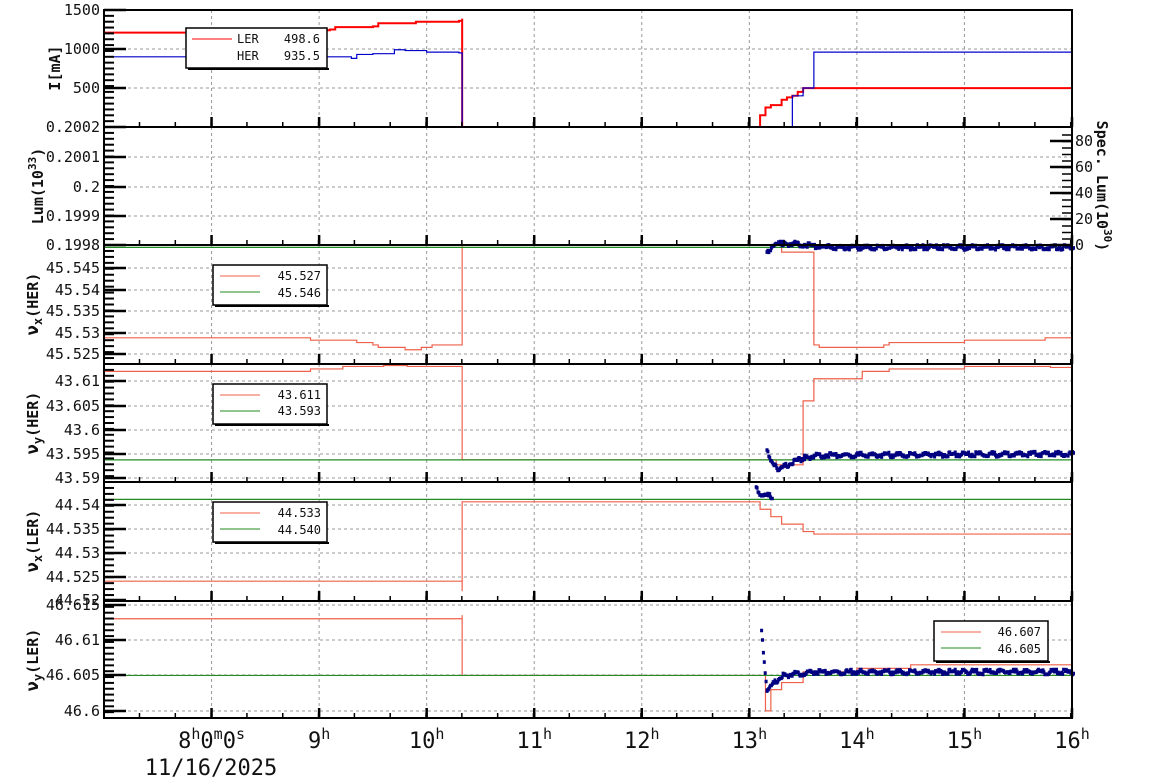 This screenshot has height=782, width=1154. I want to click on legend-nuy-ler: 46.607 46.605, so click(991, 641).